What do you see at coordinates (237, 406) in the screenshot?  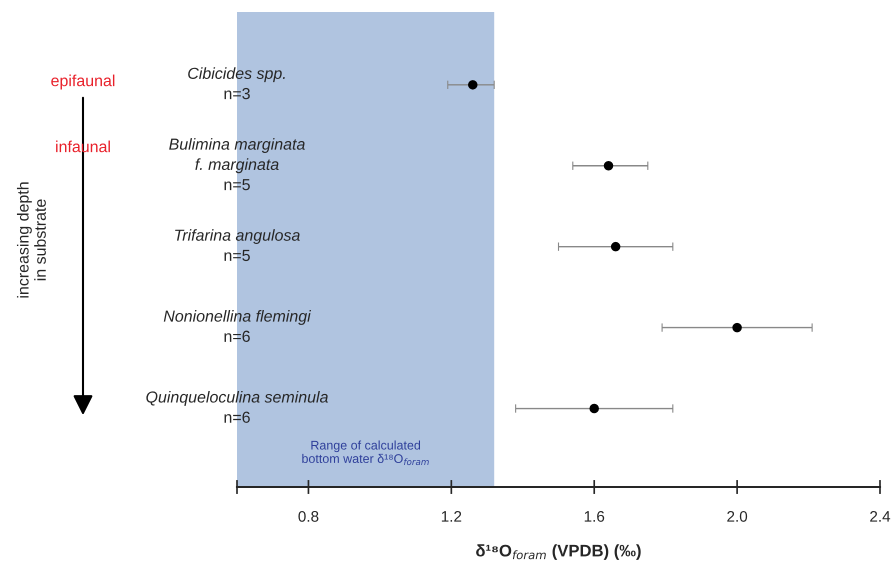 I see `y-tick-label: Quinqueloculina seminula n=6` at bounding box center [237, 406].